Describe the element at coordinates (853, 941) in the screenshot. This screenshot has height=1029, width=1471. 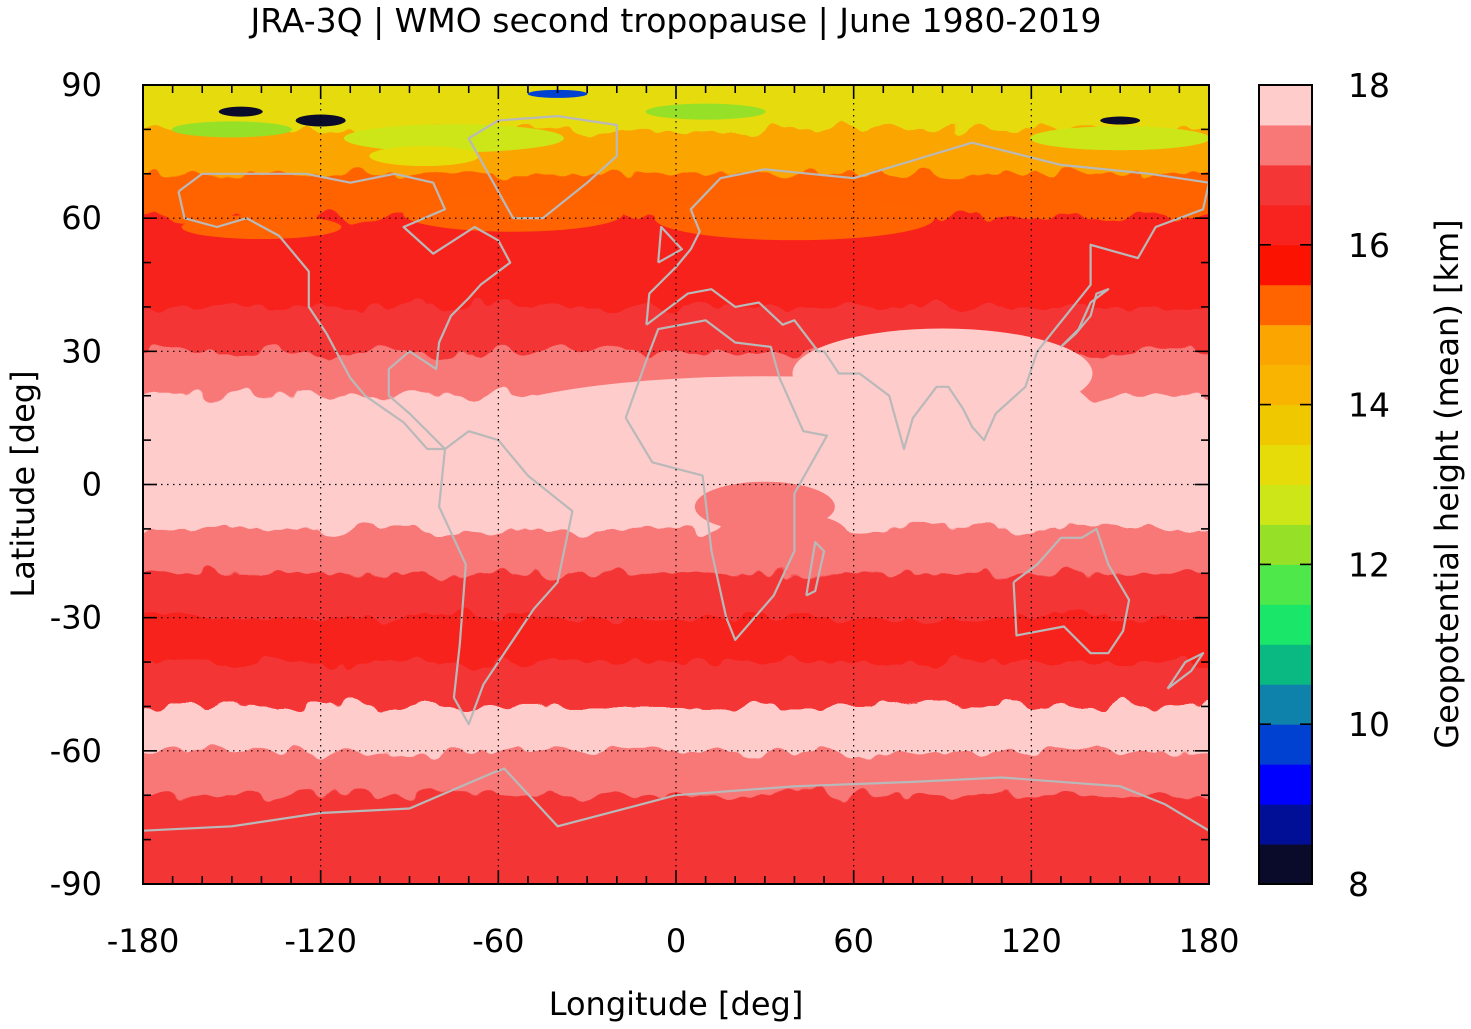
I see `x-tick-label: 60` at that location.